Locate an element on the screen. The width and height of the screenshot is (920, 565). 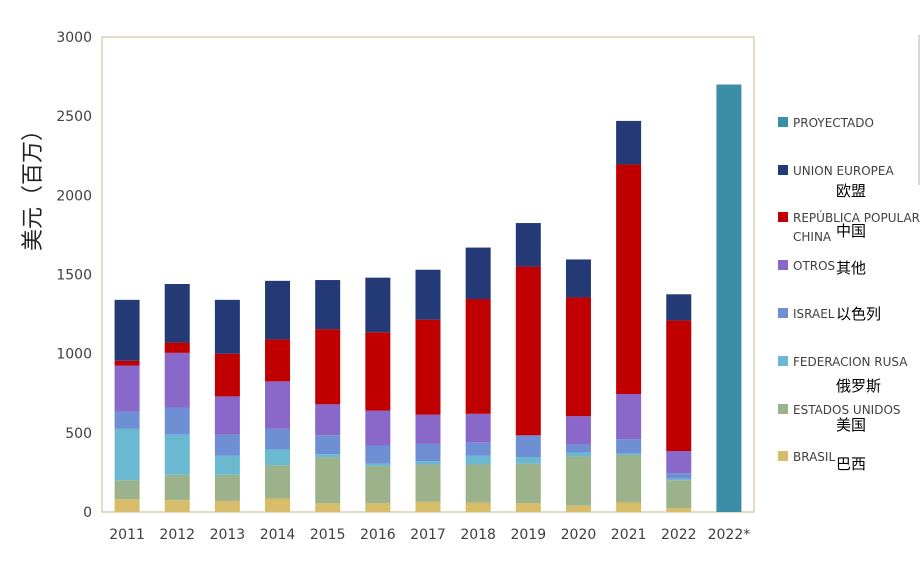
legend-label-zh: 欧盟 is located at coordinates (851, 191).